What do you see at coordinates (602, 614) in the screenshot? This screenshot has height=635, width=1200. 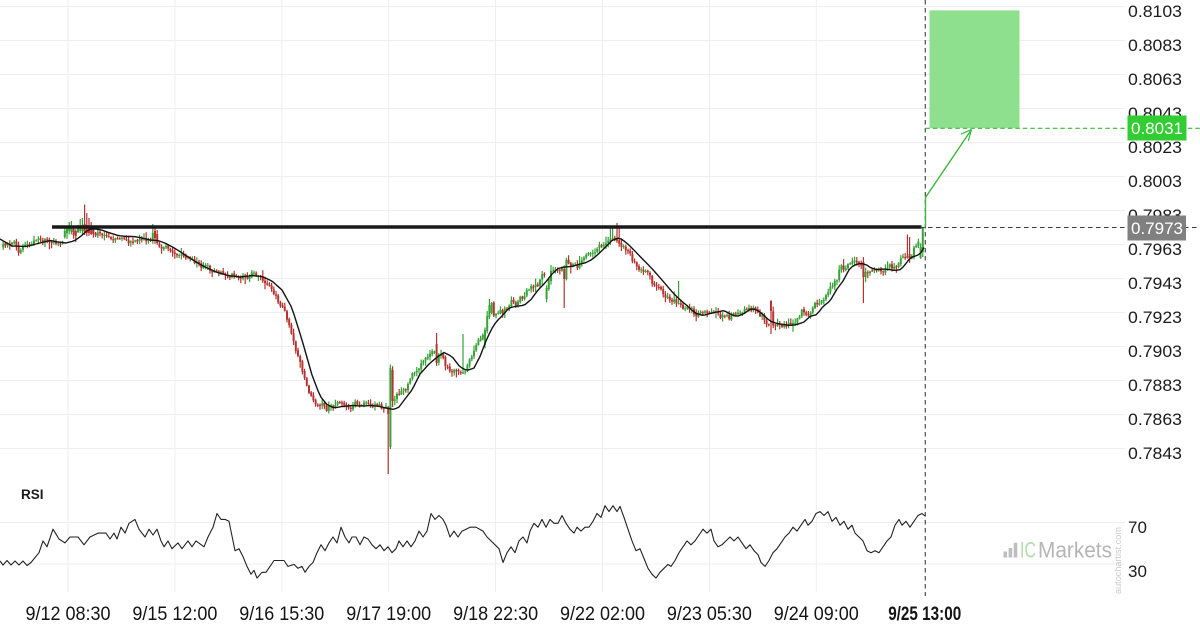 I see `svg-text: 9/22 02:00` at bounding box center [602, 614].